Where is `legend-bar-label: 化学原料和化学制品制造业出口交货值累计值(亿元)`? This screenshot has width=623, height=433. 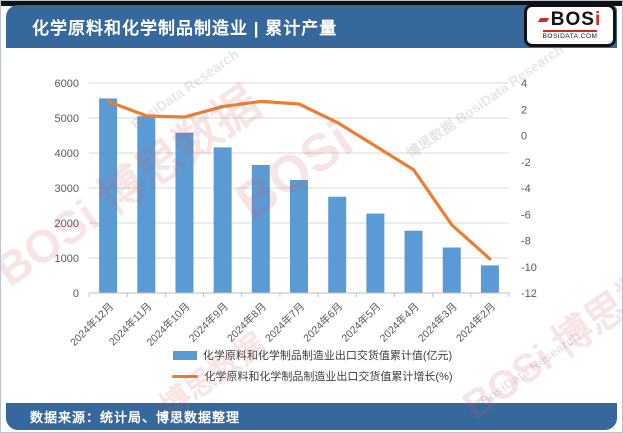
legend-bar-label: 化学原料和化学制品制造业出口交货值累计值(亿元) is located at coordinates (327, 356).